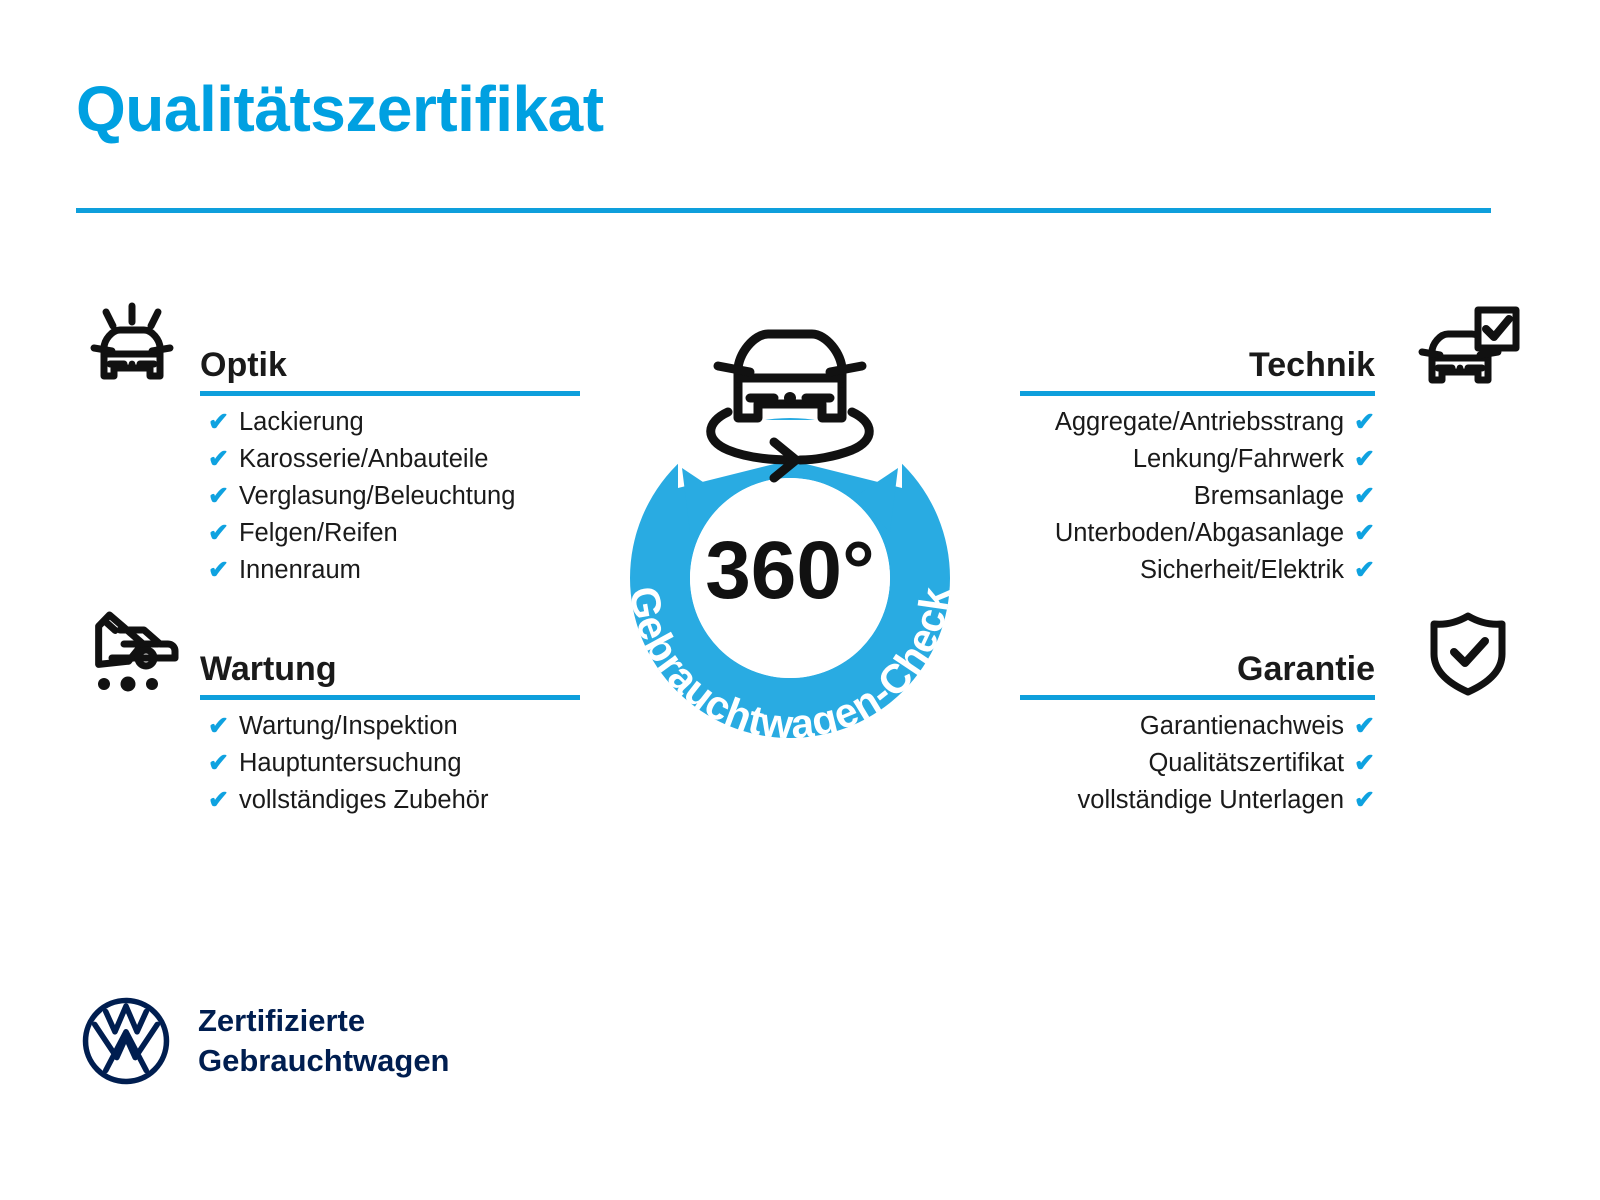 This screenshot has width=1600, height=1200. Describe the element at coordinates (390, 393) in the screenshot. I see `section-optik-rule` at that location.